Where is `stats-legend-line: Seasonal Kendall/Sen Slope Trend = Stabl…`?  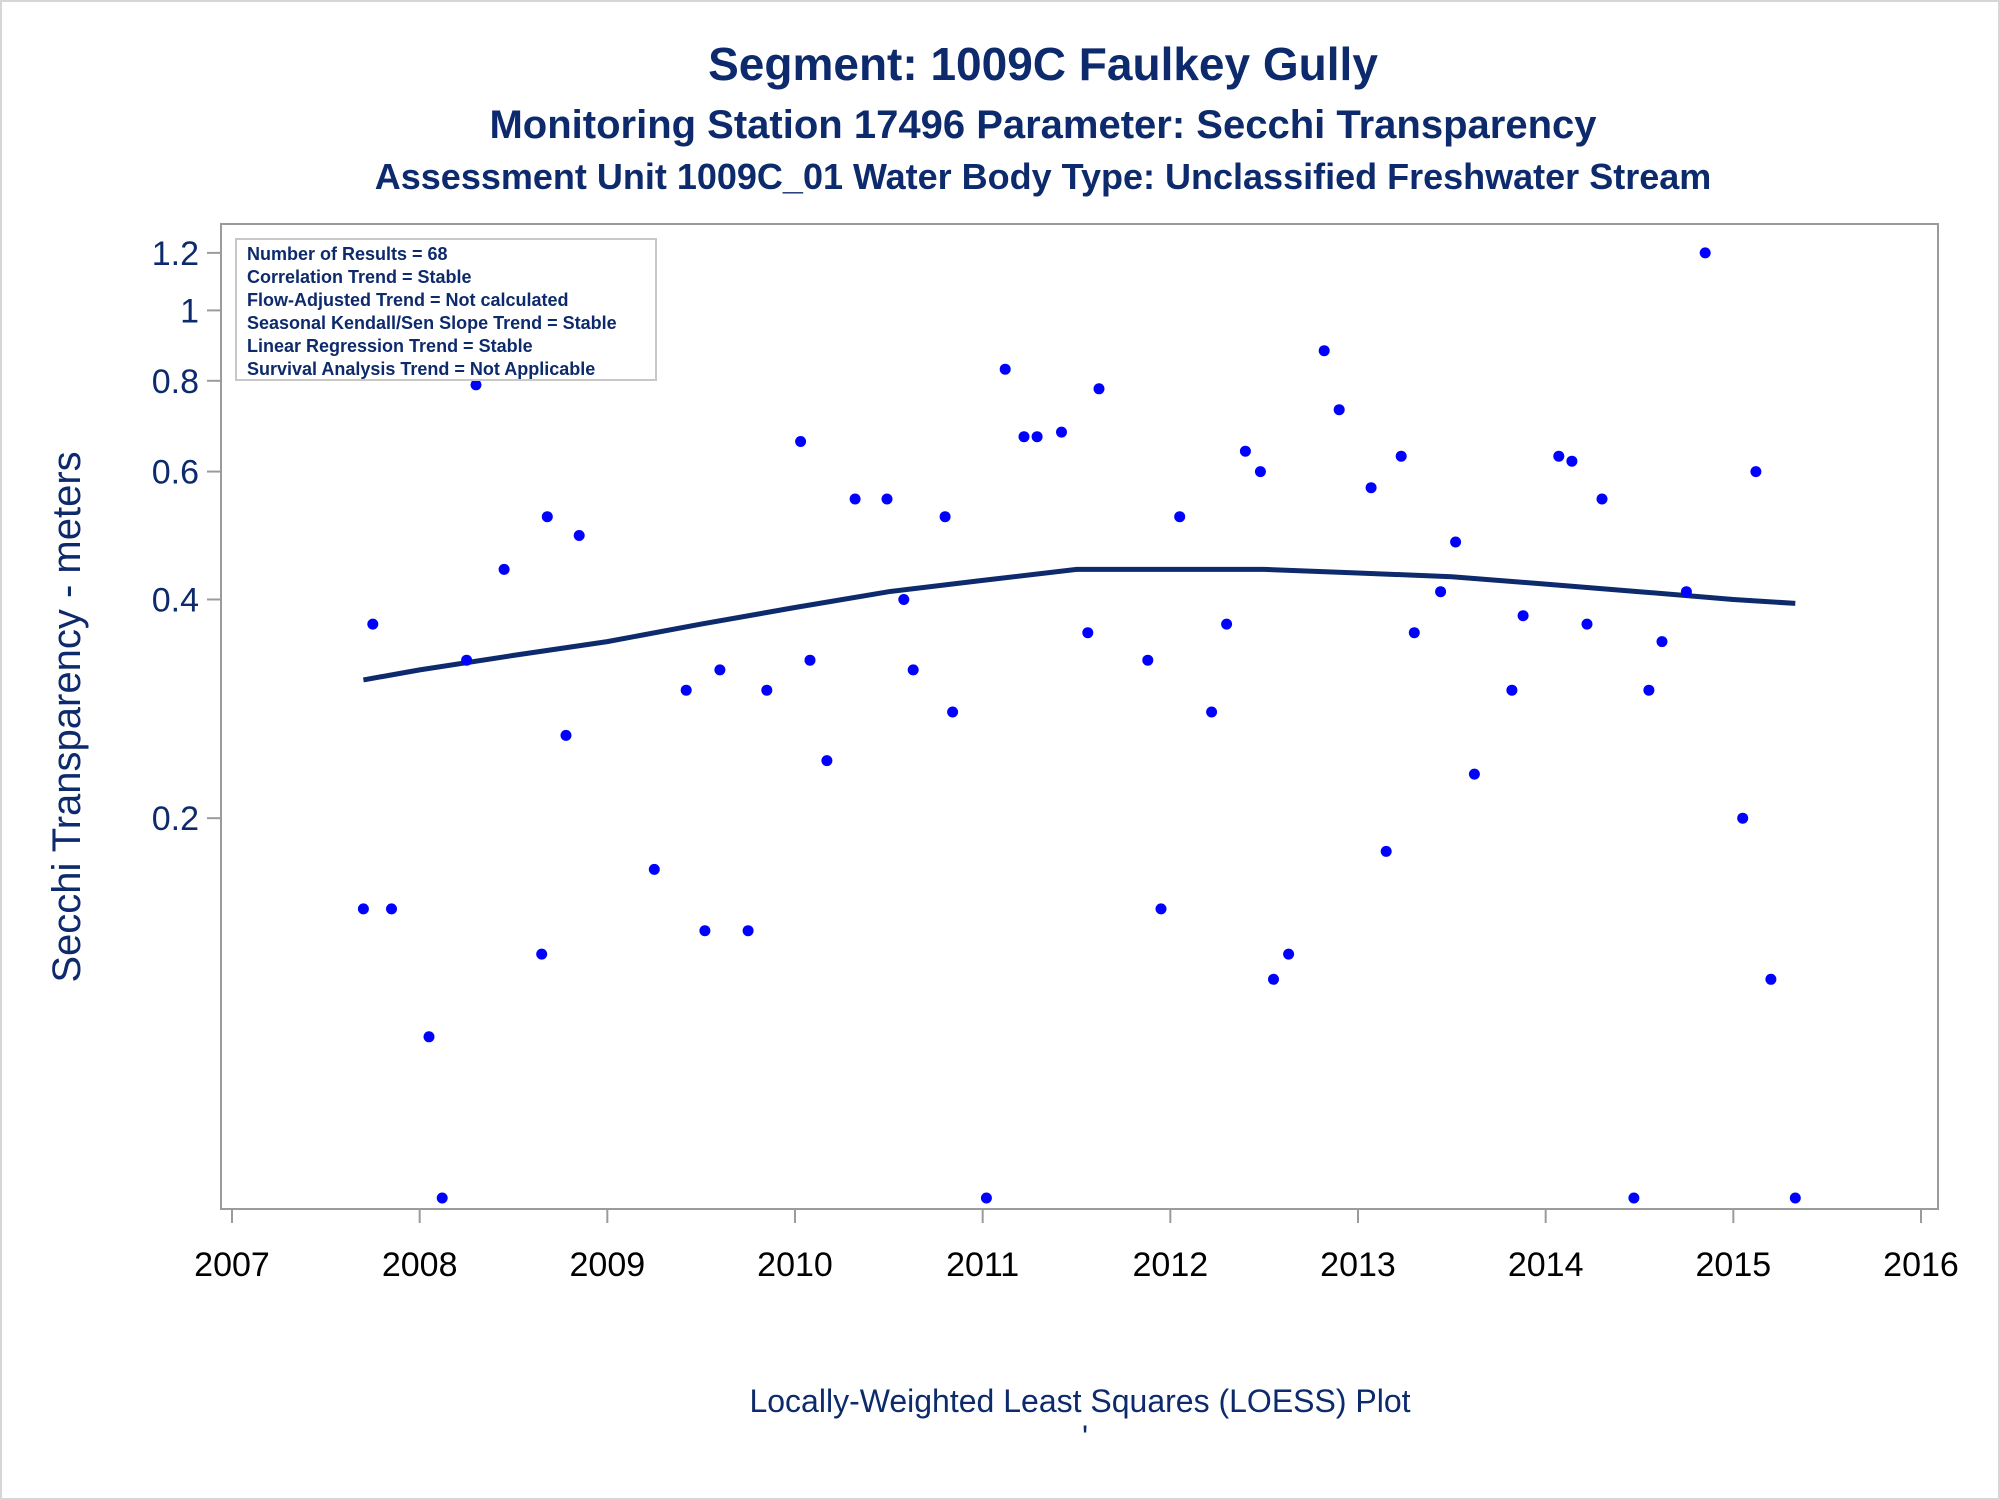 stats-legend-line: Seasonal Kendall/Sen Slope Trend = Stabl… is located at coordinates (432, 323).